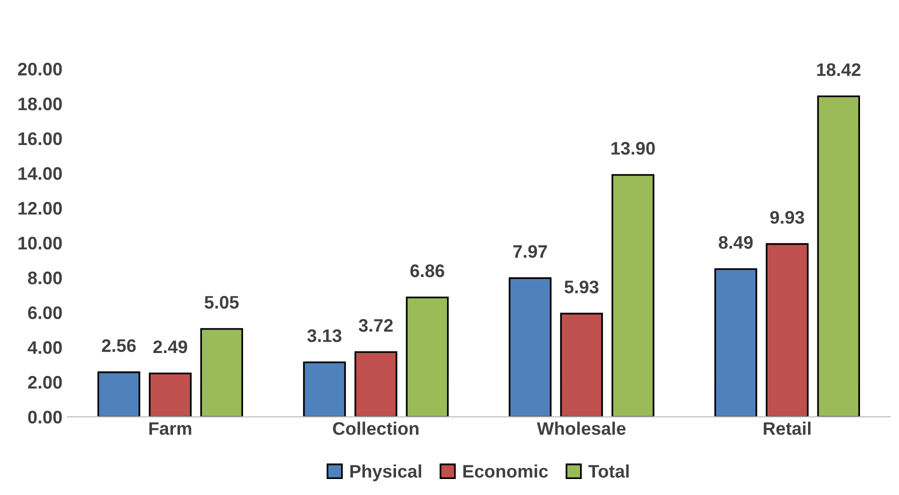 The width and height of the screenshot is (899, 495). I want to click on legend-label: Physical, so click(386, 473).